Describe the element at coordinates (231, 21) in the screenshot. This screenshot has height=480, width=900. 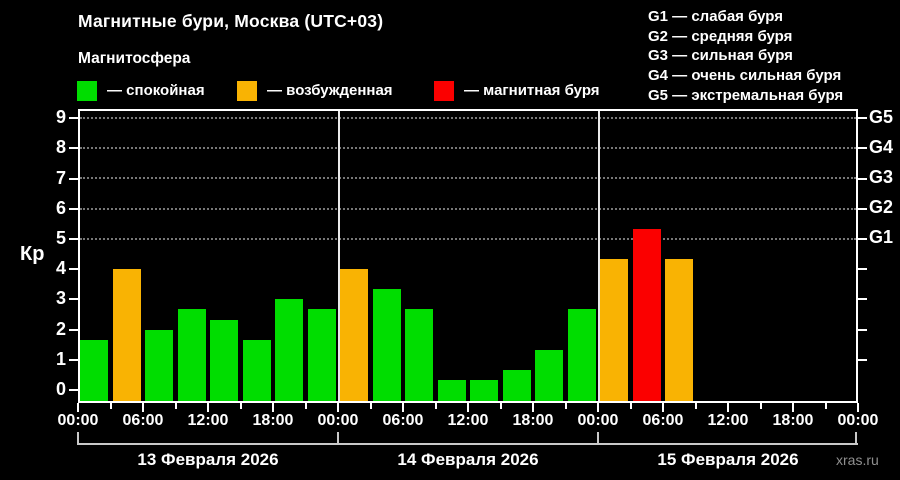
I see `chart-title: Магнитные бури, Москва (UTC+03)` at that location.